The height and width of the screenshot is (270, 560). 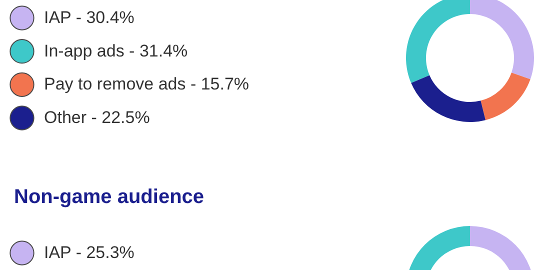 I want to click on legend-label: IAP - 30.4%, so click(x=89, y=17).